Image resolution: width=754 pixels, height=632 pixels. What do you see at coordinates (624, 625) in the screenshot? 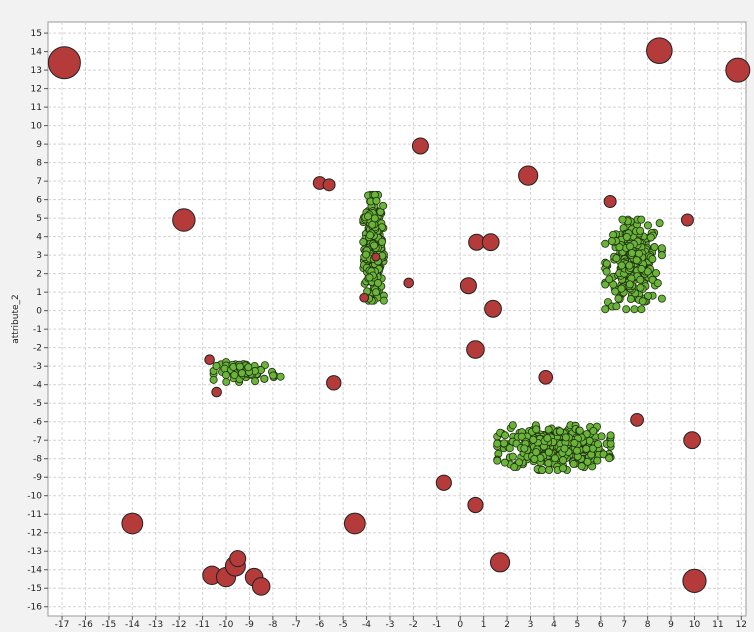
I see `x-tick-label: 7` at bounding box center [624, 625].